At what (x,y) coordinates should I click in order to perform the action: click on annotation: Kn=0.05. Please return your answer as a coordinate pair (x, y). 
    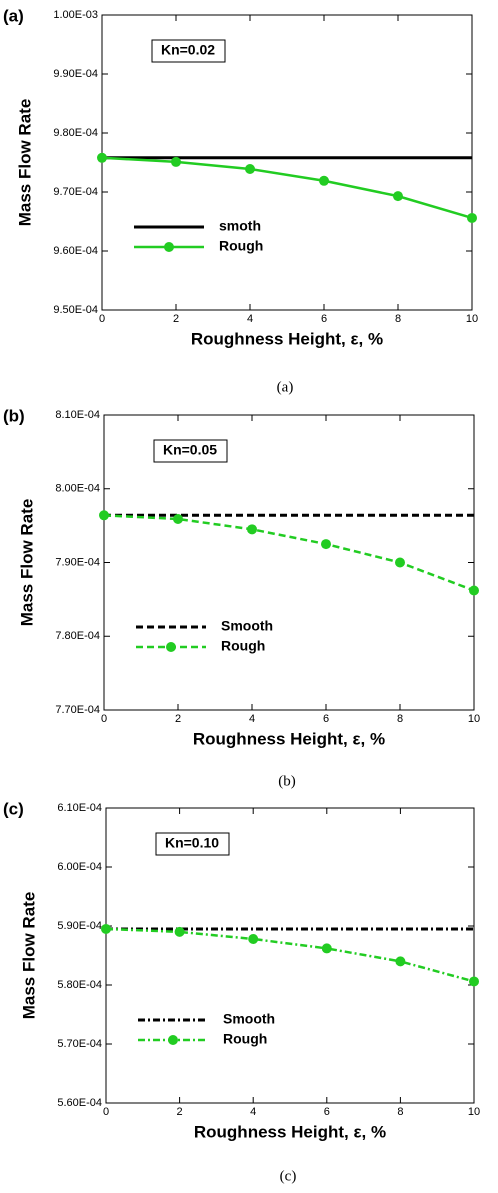
    Looking at the image, I should click on (190, 450).